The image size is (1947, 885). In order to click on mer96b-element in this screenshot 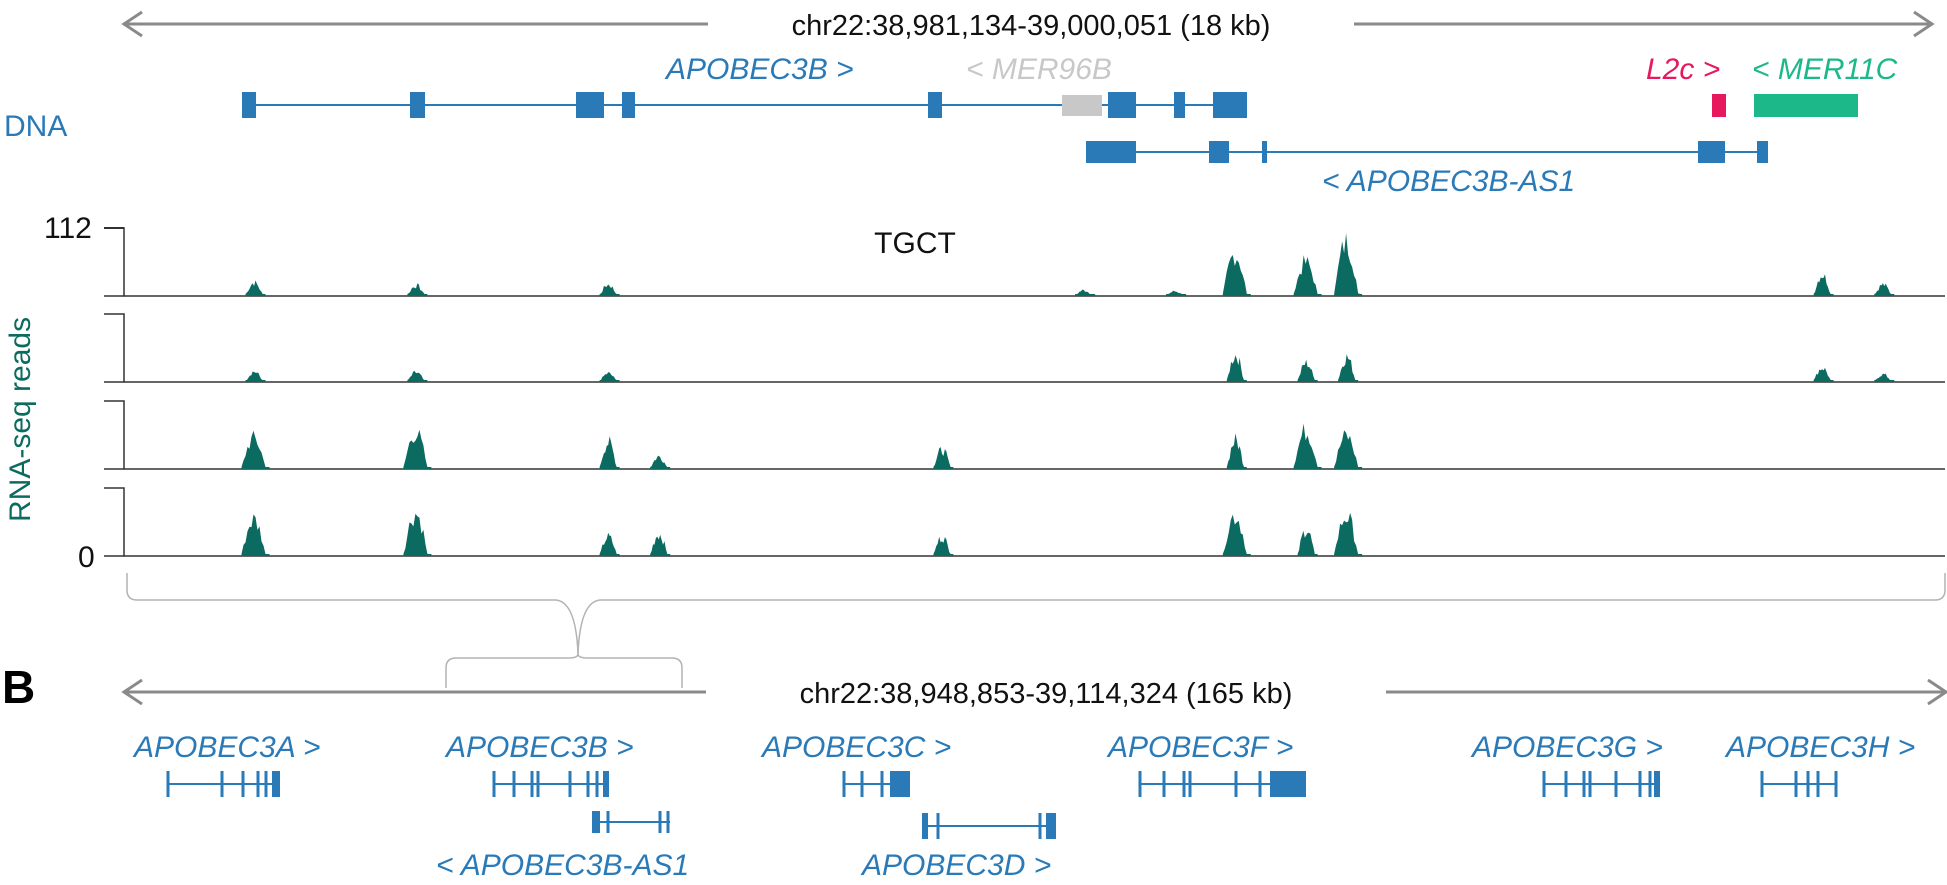, I will do `click(1082, 105)`.